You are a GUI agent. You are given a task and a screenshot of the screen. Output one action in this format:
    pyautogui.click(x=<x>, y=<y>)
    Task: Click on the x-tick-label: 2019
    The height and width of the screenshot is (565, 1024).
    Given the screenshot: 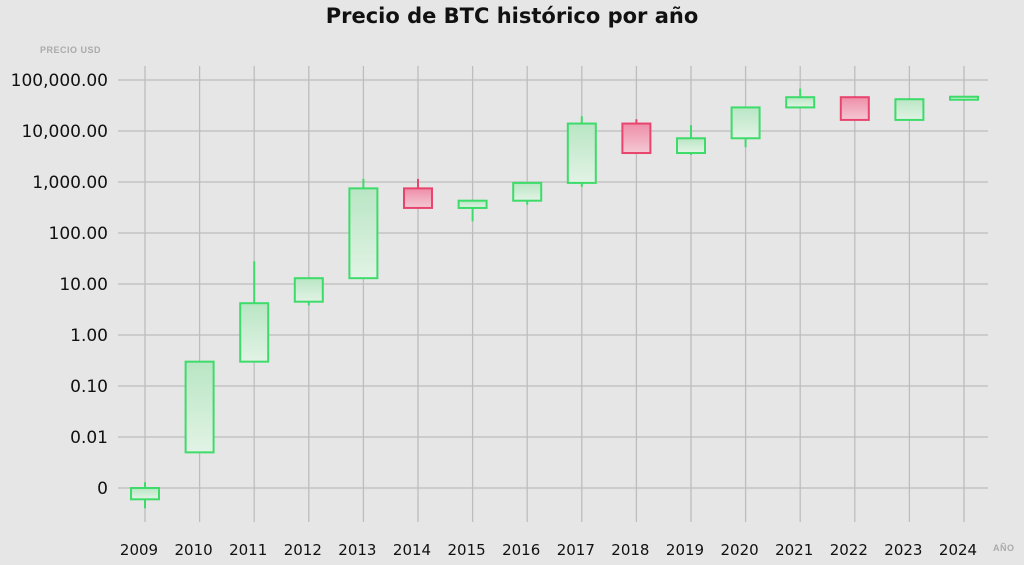 What is the action you would take?
    pyautogui.click(x=685, y=550)
    